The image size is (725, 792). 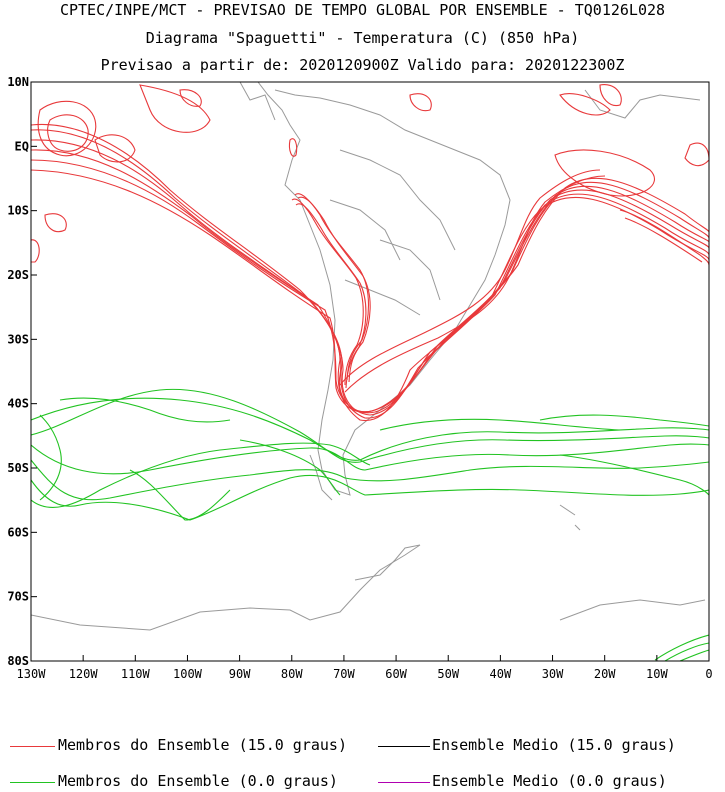 I want to click on legend-line-magenta, so click(x=404, y=782).